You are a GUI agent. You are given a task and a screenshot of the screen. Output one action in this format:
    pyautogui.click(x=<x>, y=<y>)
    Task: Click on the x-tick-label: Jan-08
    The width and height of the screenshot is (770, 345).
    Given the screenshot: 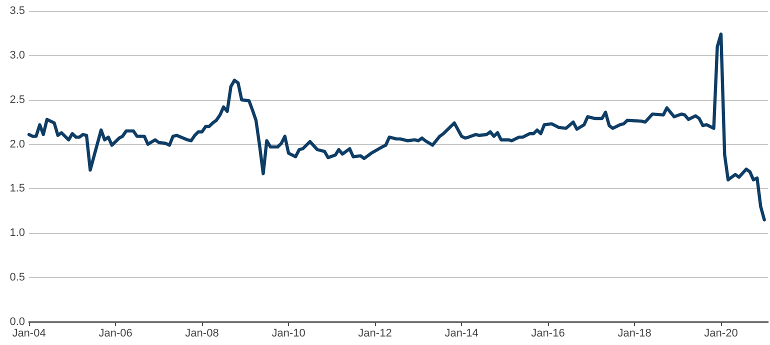 What is the action you would take?
    pyautogui.click(x=202, y=334)
    